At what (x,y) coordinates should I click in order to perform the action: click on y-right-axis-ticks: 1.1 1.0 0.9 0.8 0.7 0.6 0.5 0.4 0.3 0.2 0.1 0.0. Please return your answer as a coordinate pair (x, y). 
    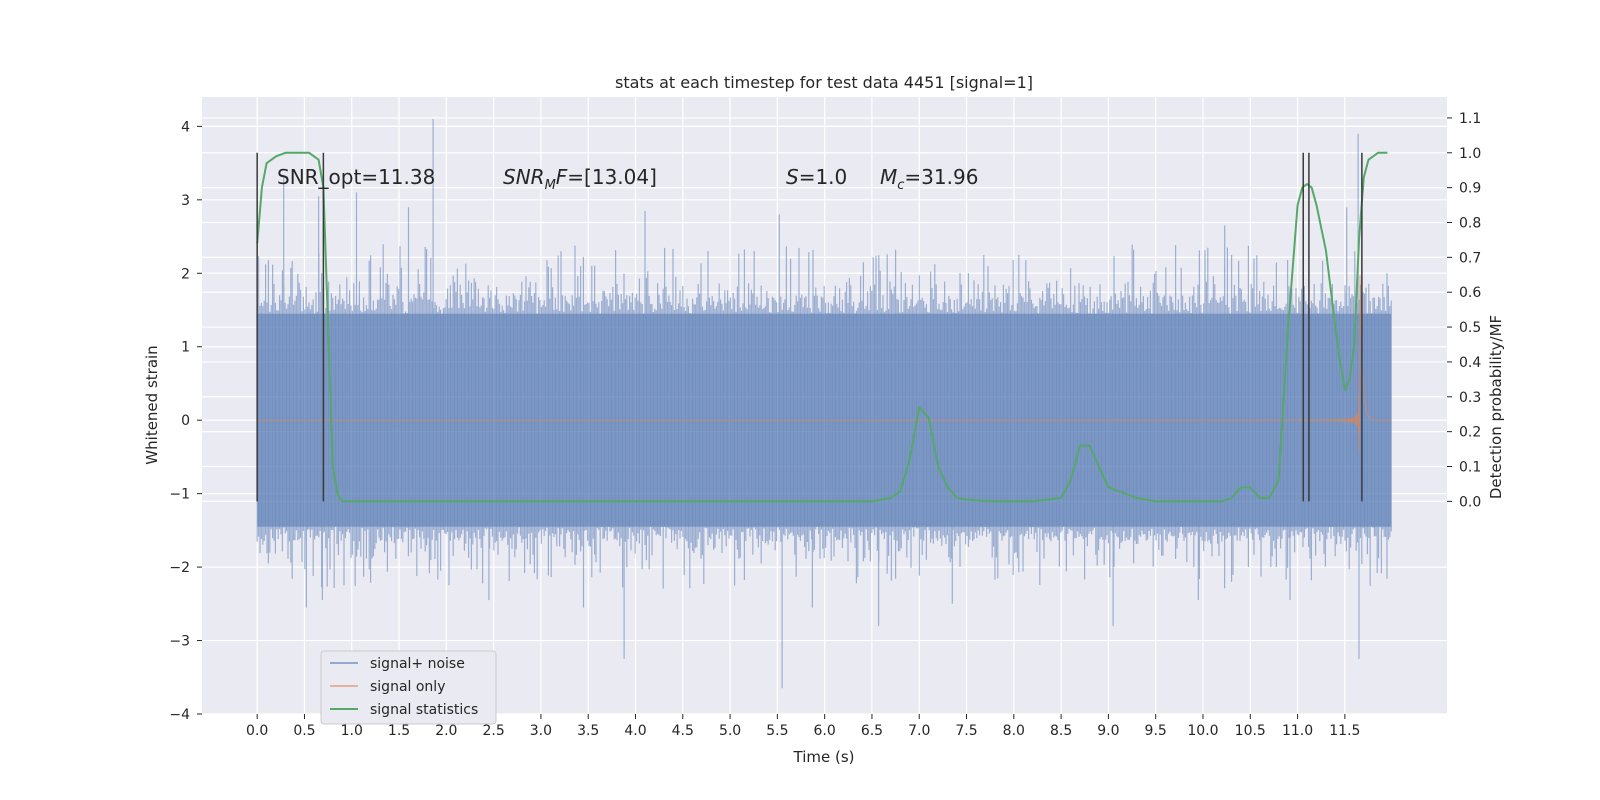
    Looking at the image, I should click on (1464, 310).